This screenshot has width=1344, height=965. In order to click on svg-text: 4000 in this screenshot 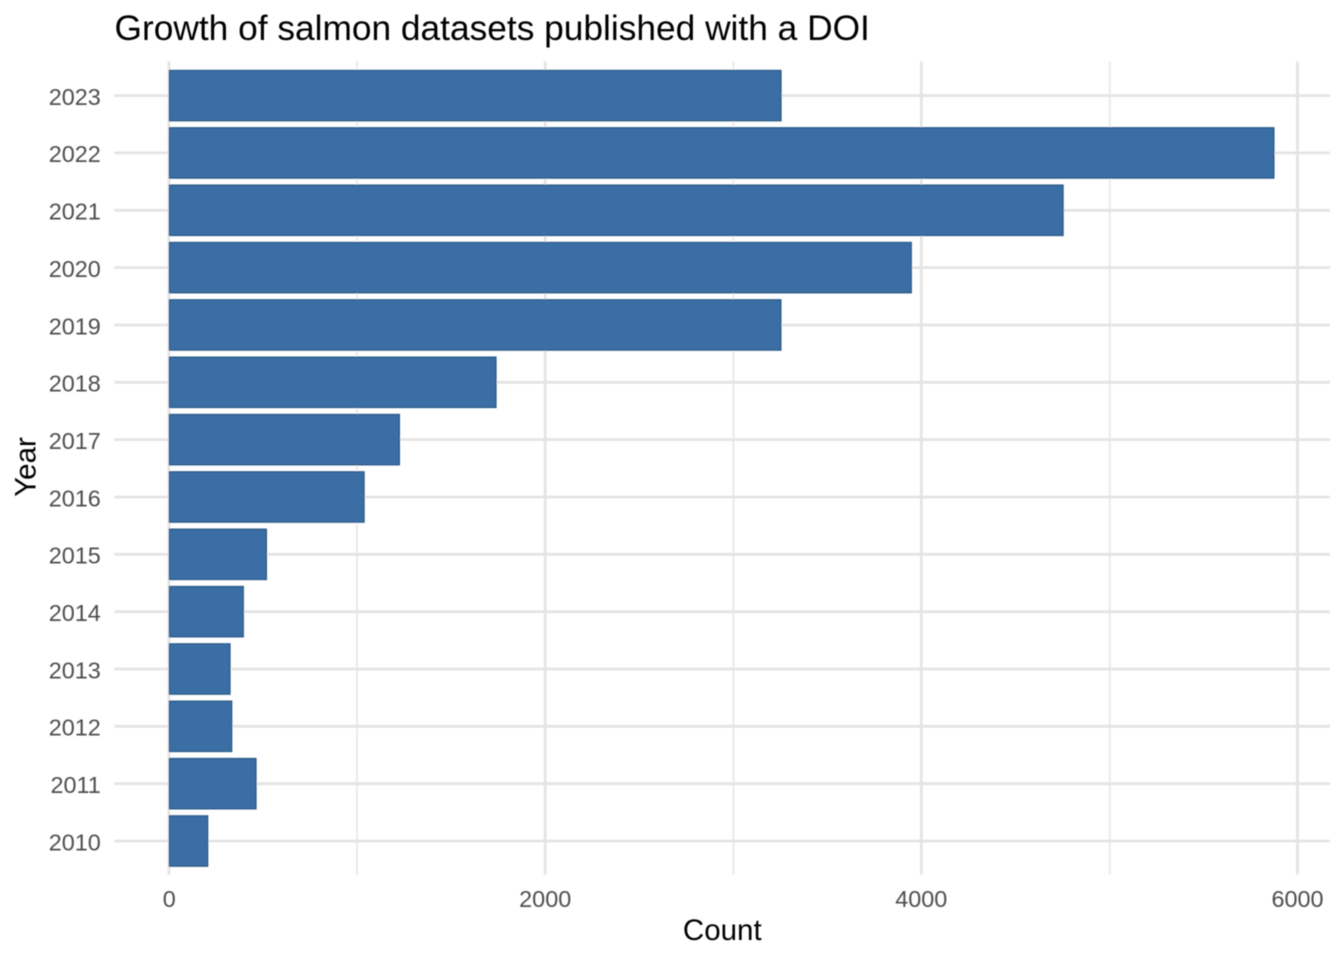, I will do `click(921, 899)`.